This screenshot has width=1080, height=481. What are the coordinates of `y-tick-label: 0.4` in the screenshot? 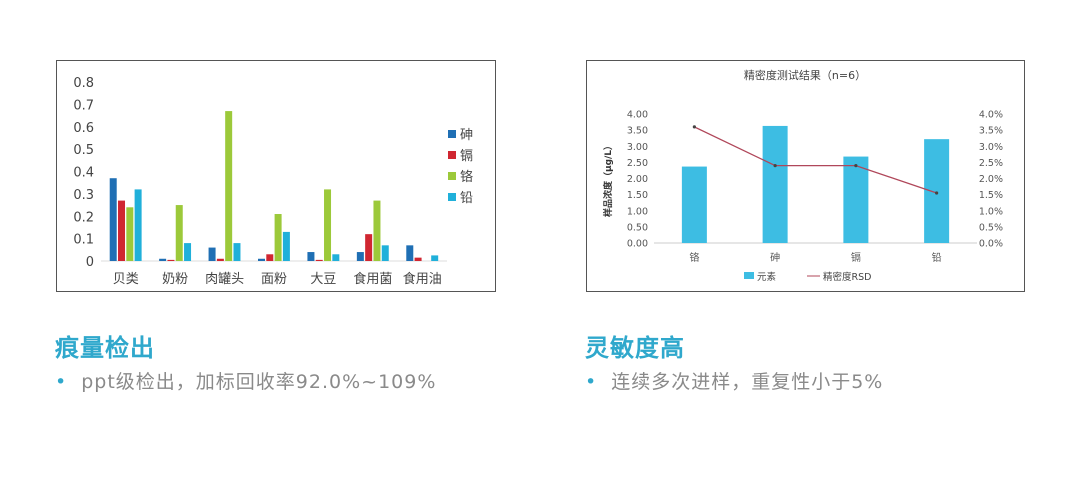 It's located at (83, 173).